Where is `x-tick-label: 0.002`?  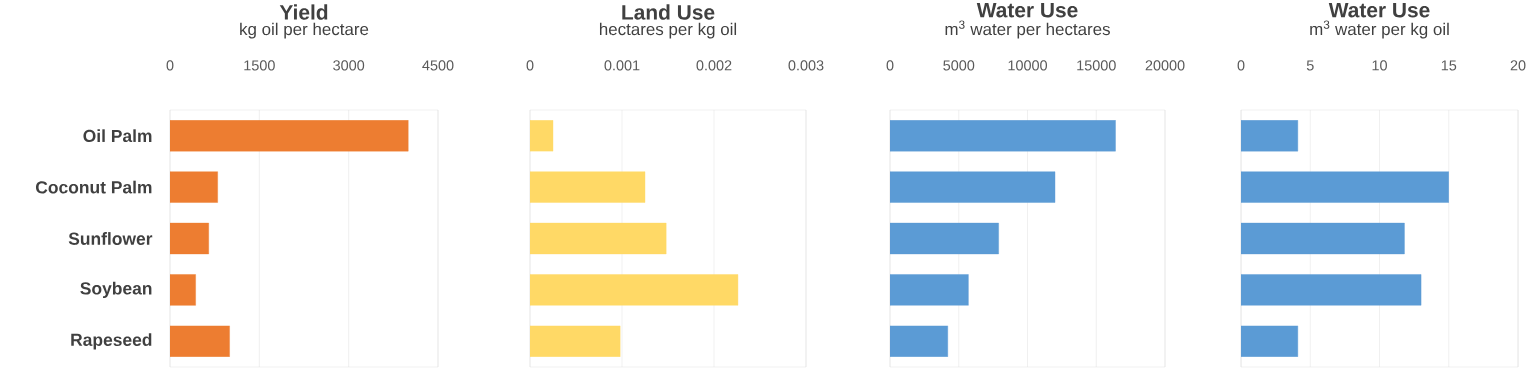
x-tick-label: 0.002 is located at coordinates (714, 65).